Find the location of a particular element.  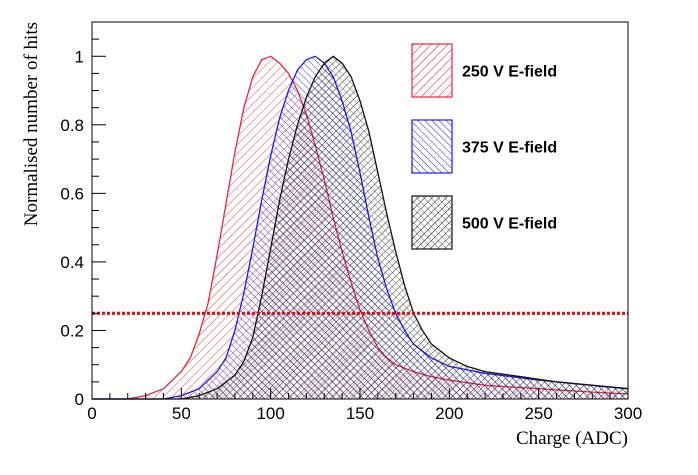

legend-label-500-v-e-field: 500 V E-field is located at coordinates (509, 224).